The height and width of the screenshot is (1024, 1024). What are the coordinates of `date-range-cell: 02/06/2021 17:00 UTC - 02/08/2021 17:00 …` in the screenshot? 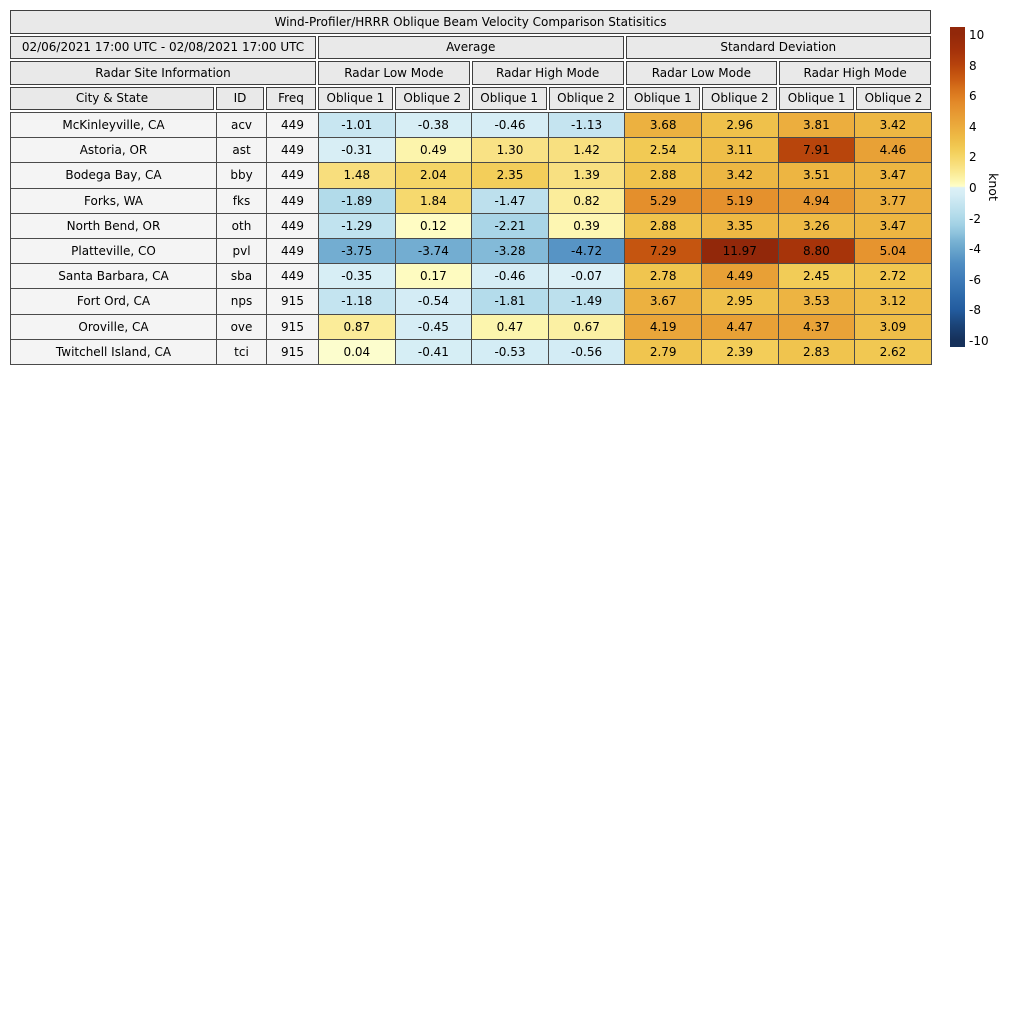 It's located at (163, 47).